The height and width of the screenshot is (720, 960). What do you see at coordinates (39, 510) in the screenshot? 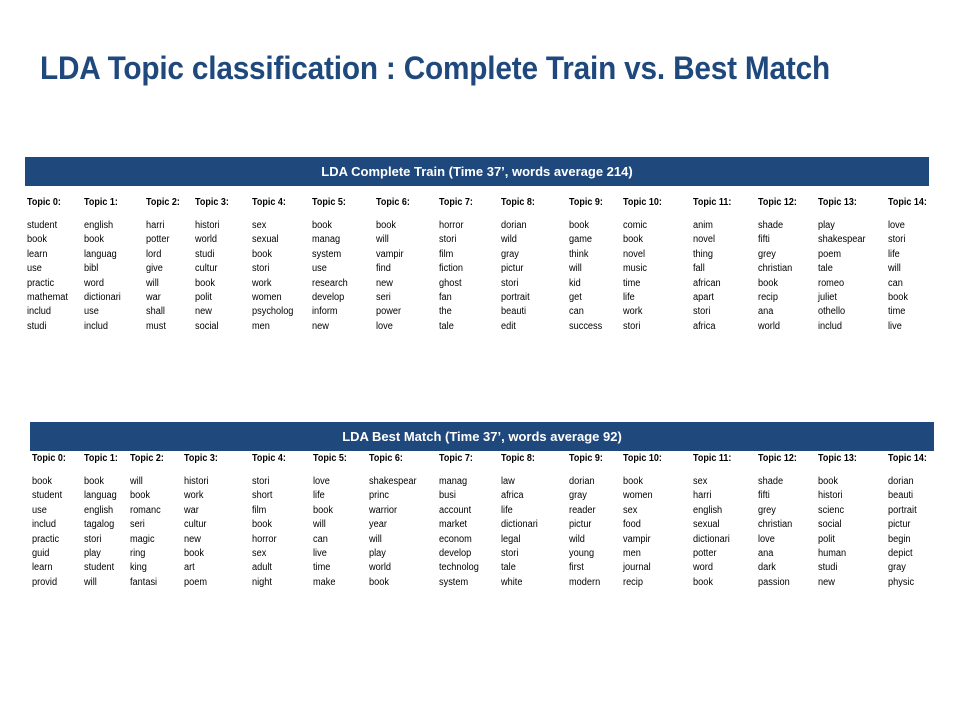
I see `best-match-topic-0-word: use` at bounding box center [39, 510].